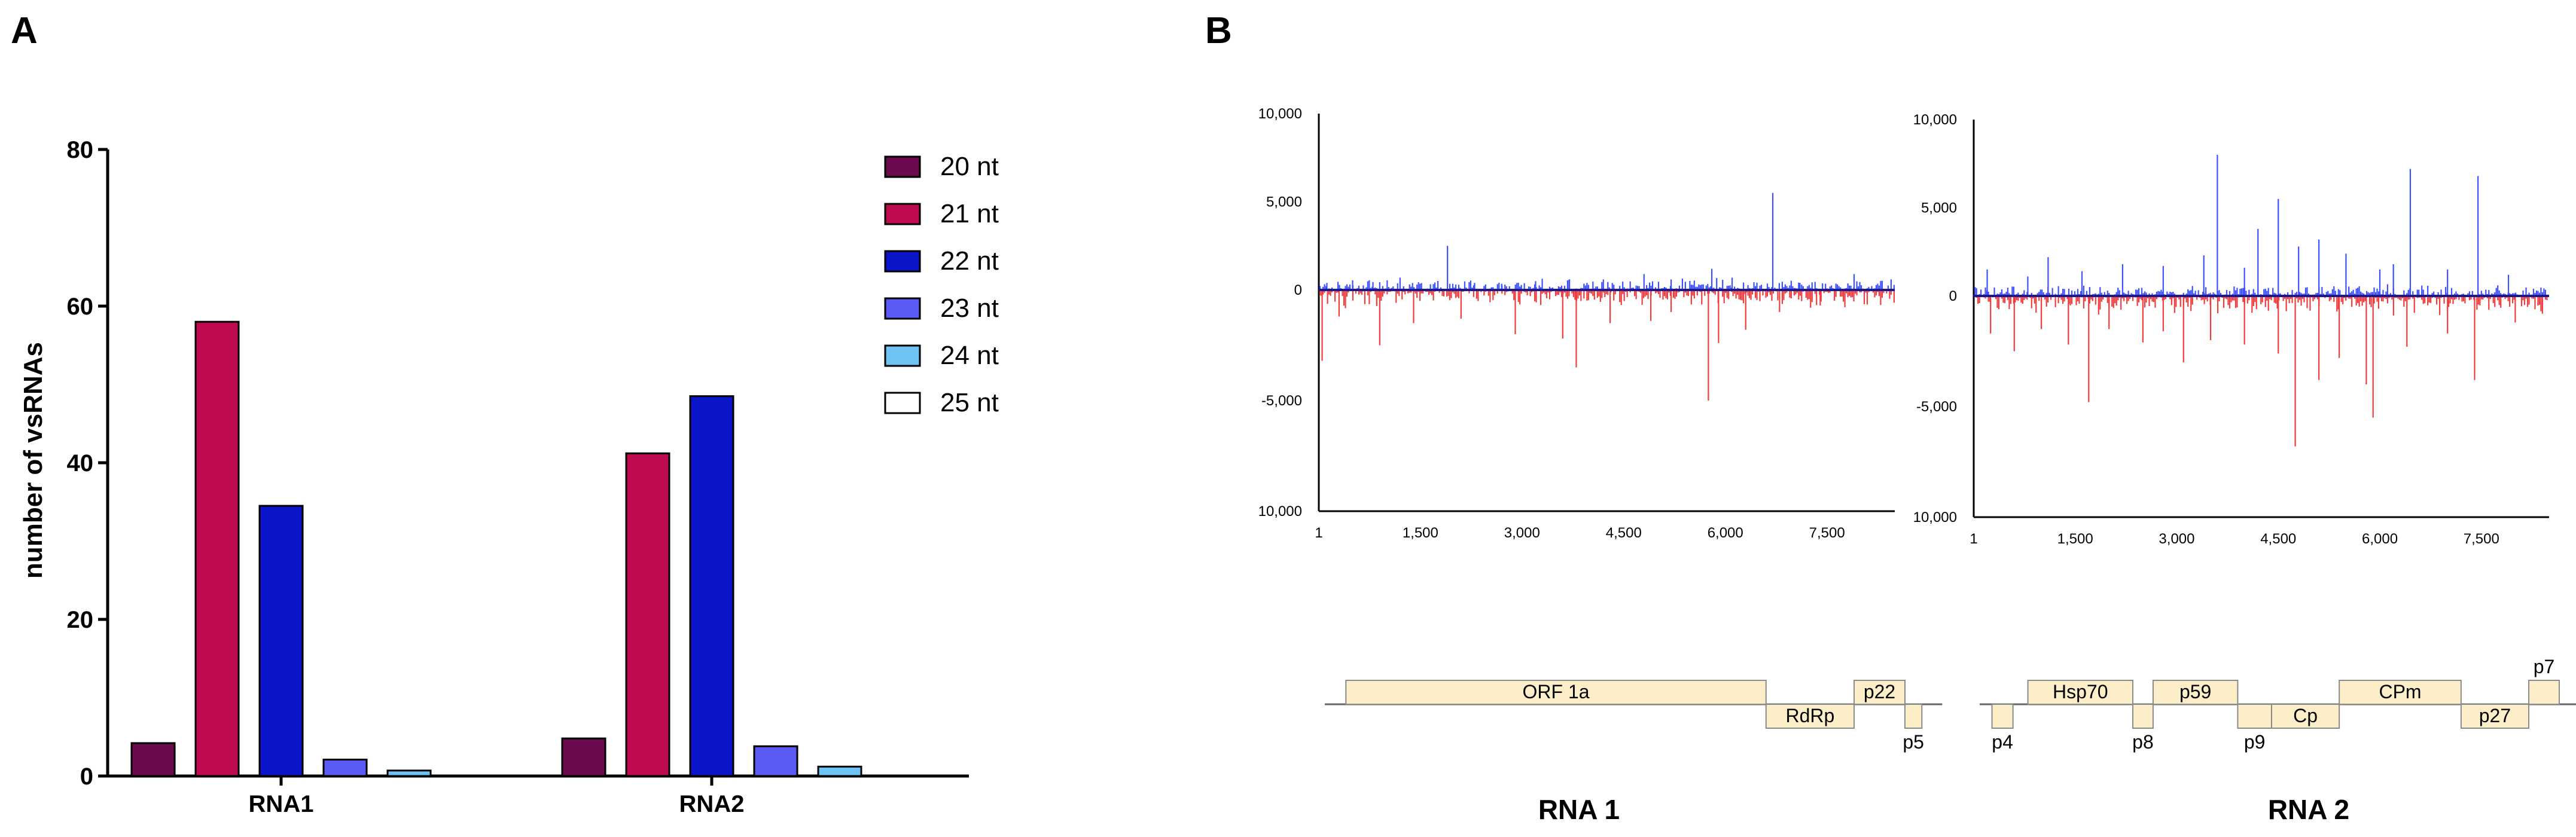 This screenshot has height=837, width=2576. What do you see at coordinates (2143, 742) in the screenshot?
I see `orf-label: p8` at bounding box center [2143, 742].